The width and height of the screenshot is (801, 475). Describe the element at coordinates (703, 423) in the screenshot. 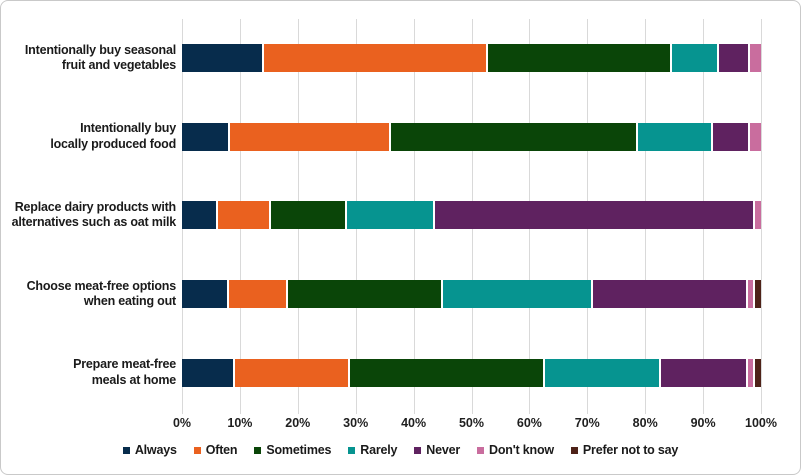

I see `x-tick-label: 90%` at that location.